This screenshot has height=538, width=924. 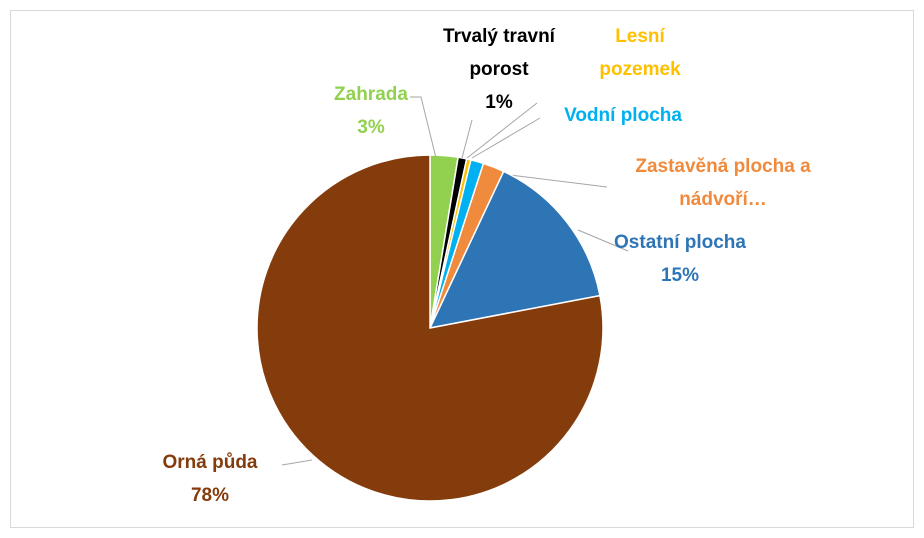 I want to click on pie-slice, so click(x=514, y=250).